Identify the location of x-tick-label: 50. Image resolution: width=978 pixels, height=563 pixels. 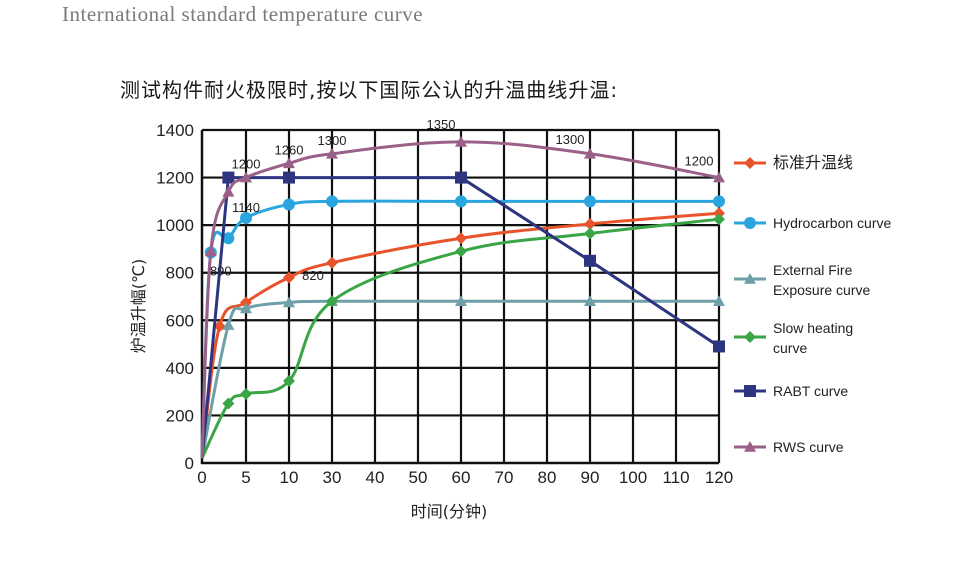
(418, 477).